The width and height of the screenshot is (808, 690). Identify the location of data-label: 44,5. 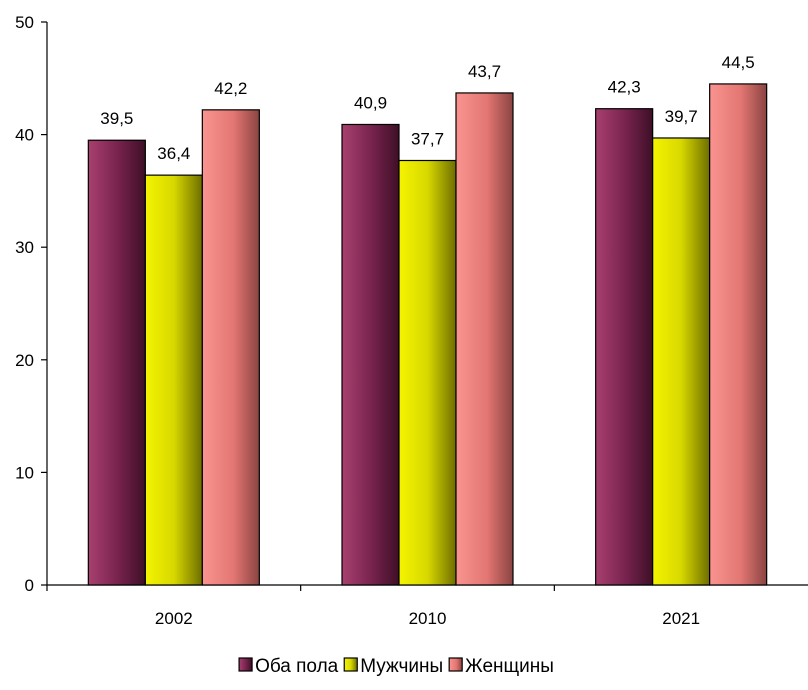
(738, 62).